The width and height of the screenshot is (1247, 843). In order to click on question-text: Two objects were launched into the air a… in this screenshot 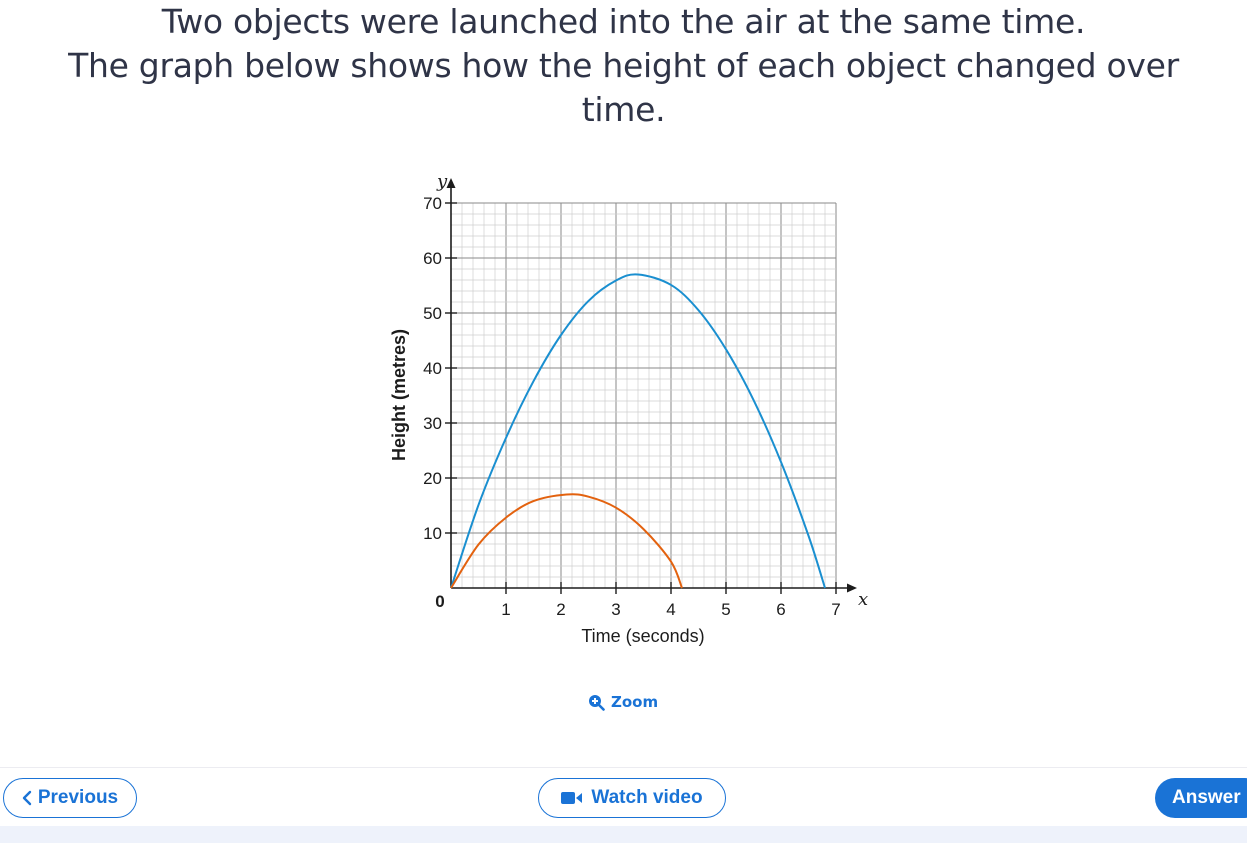, I will do `click(623, 66)`.